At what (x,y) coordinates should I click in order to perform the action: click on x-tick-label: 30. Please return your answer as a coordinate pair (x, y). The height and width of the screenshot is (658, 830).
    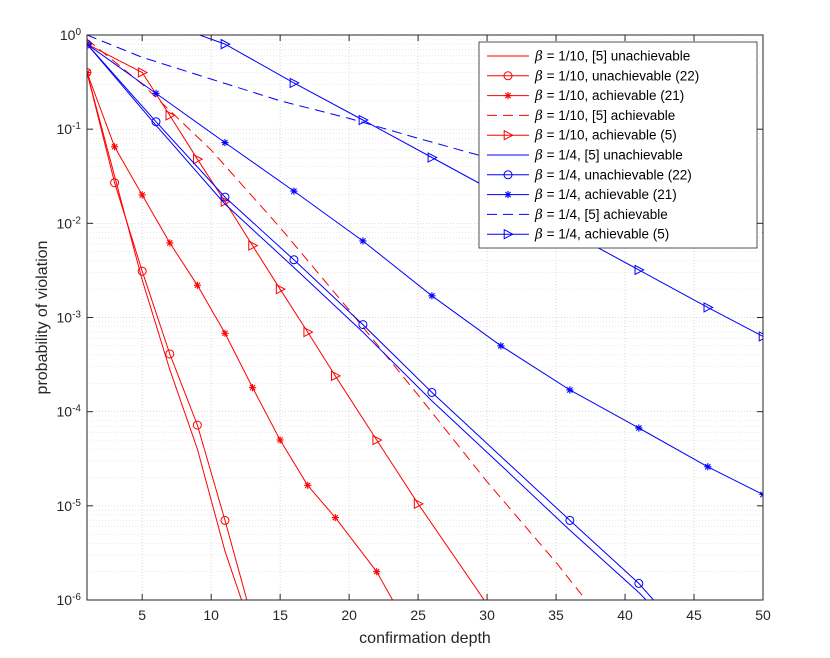
    Looking at the image, I should click on (487, 615).